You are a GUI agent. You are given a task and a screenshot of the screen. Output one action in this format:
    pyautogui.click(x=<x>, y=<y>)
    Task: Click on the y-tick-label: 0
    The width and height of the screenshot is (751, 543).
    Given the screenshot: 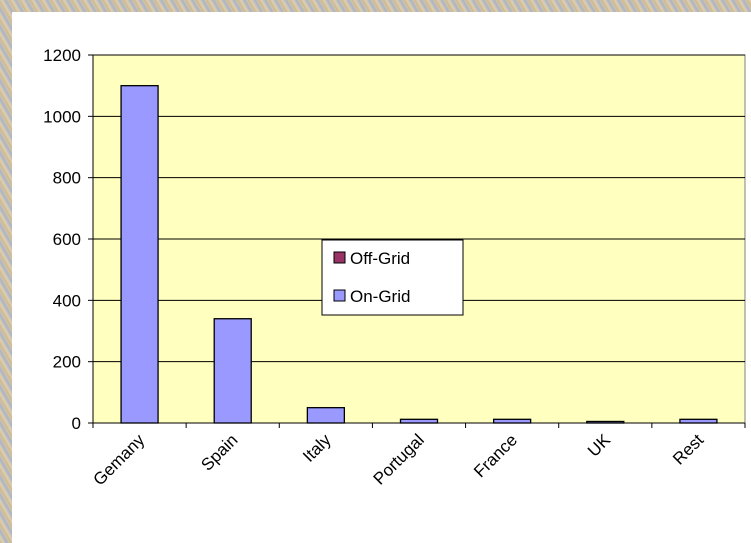 What is the action you would take?
    pyautogui.click(x=76, y=423)
    